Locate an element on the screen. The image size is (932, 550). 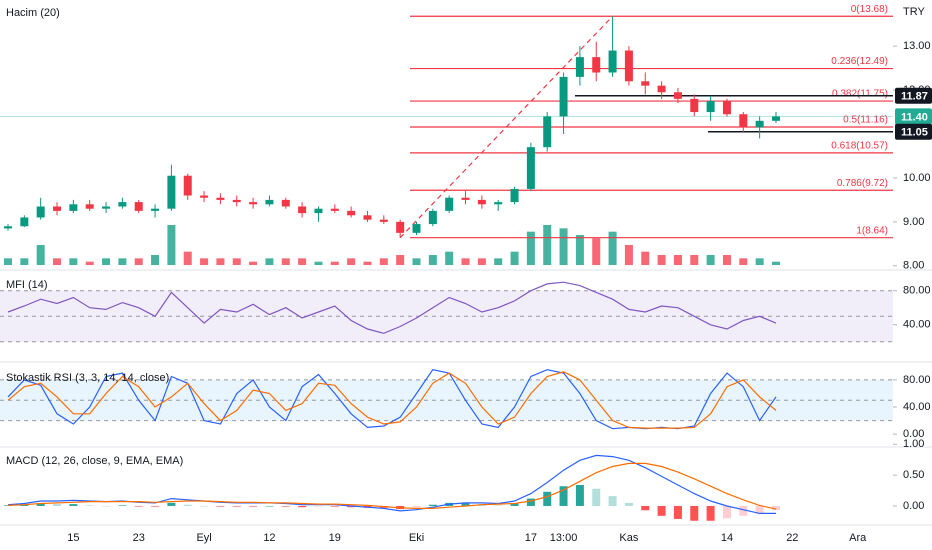
x-tick-label: Eki is located at coordinates (416, 538).